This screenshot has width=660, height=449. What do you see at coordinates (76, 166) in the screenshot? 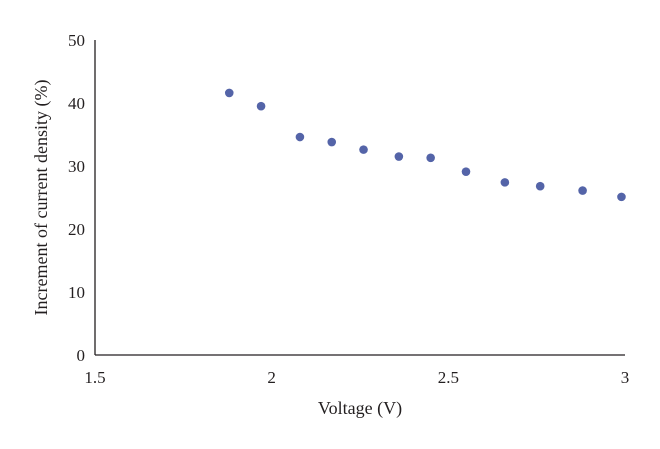
I see `y-tick-label: 30` at bounding box center [76, 166].